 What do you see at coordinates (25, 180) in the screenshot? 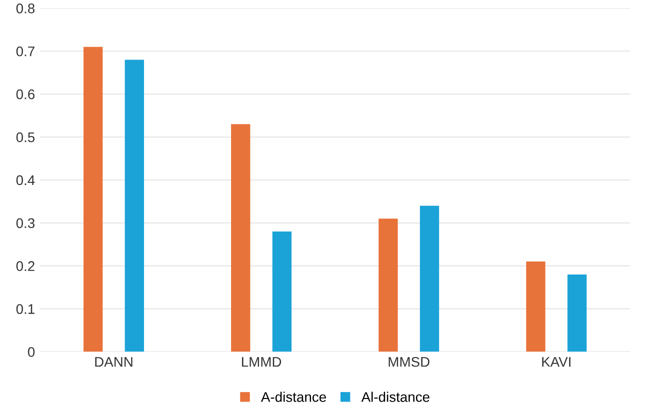
I see `y-tick-label: 0.4` at bounding box center [25, 180].